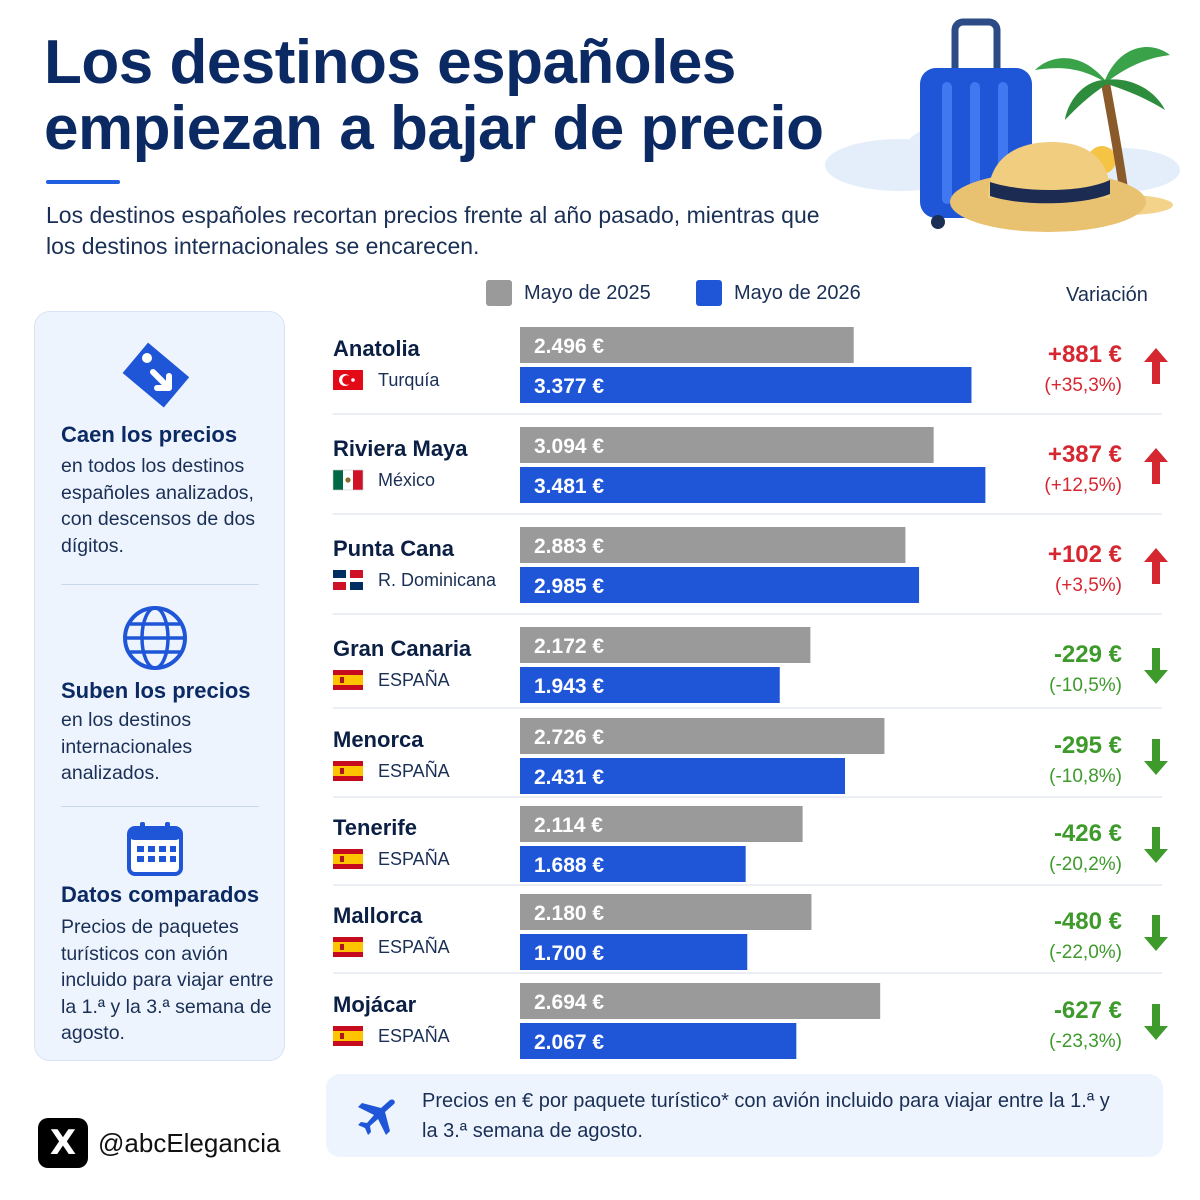  What do you see at coordinates (348, 480) in the screenshot?
I see `mexico-flag` at bounding box center [348, 480].